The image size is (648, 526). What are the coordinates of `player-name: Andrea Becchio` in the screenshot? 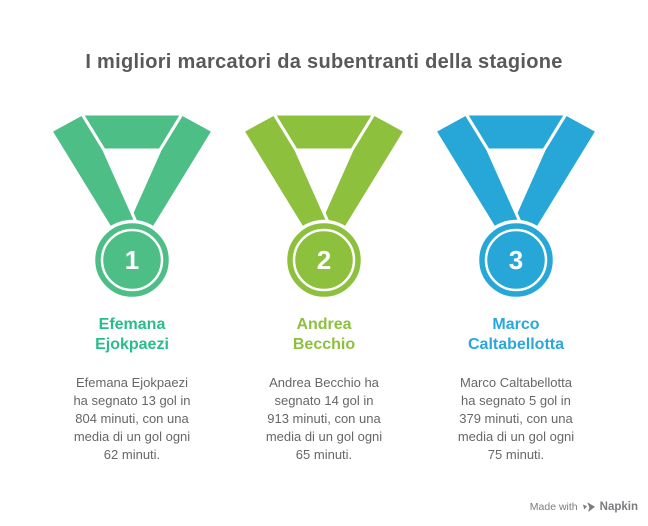 It's located at (324, 334).